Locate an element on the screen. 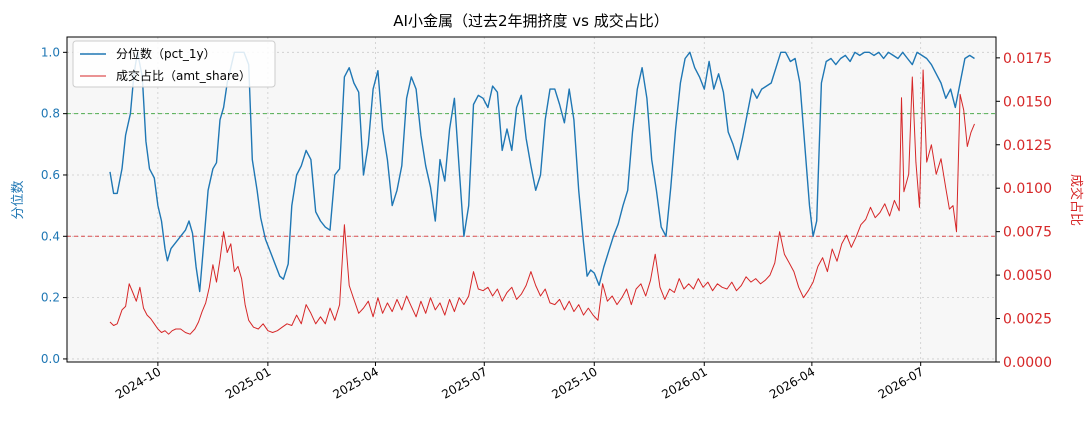 The image size is (1089, 433). y-left-tick-label: 0.0 is located at coordinates (50, 359).